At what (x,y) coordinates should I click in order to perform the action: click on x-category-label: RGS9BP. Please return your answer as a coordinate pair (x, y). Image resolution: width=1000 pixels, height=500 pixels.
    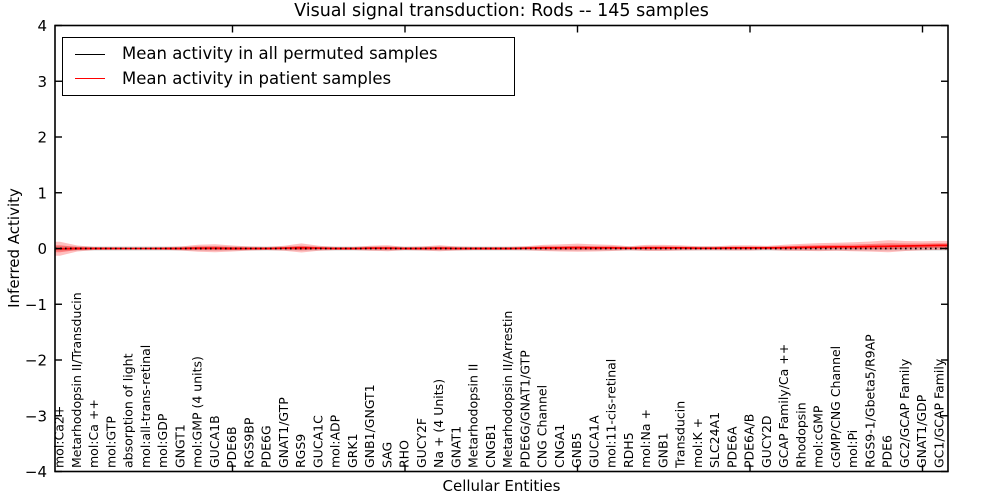
    Looking at the image, I should click on (248, 442).